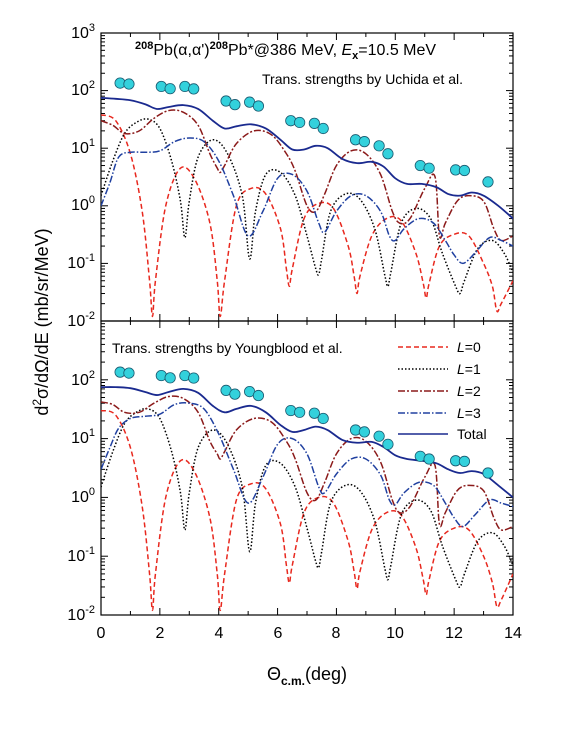  What do you see at coordinates (442, 390) in the screenshot?
I see `legend: L=0 L=1 L=2 L=3 Total` at bounding box center [442, 390].